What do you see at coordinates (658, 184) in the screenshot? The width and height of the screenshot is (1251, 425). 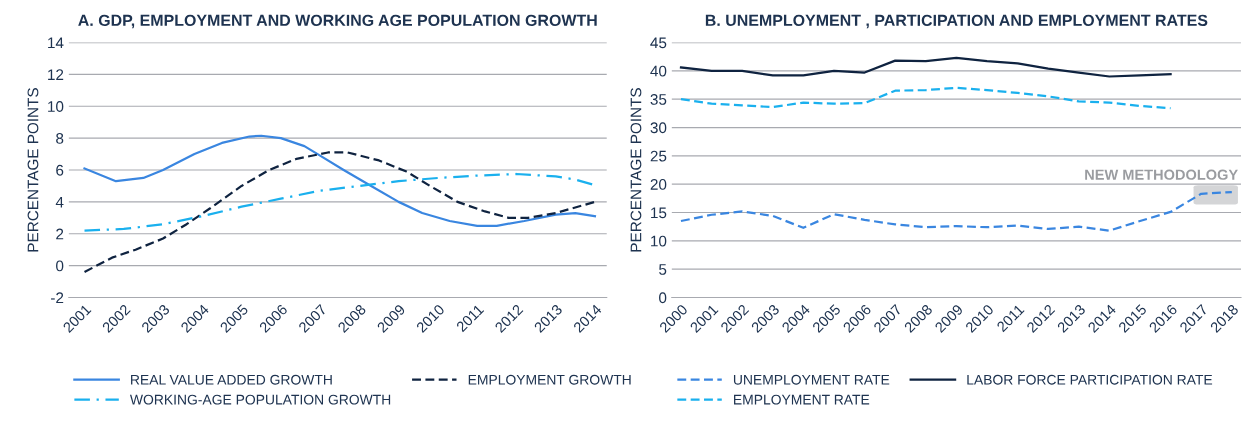 I see `y-tick-label: 20` at bounding box center [658, 184].